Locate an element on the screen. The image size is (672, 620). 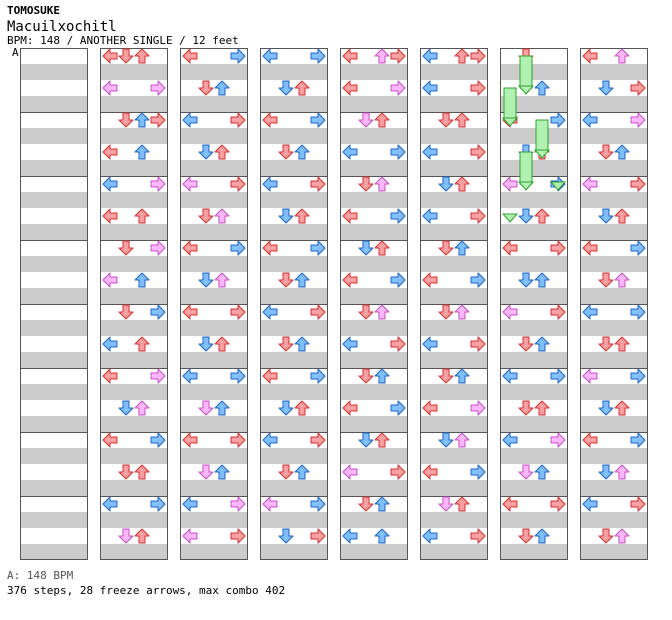
column-frame is located at coordinates (294, 304).